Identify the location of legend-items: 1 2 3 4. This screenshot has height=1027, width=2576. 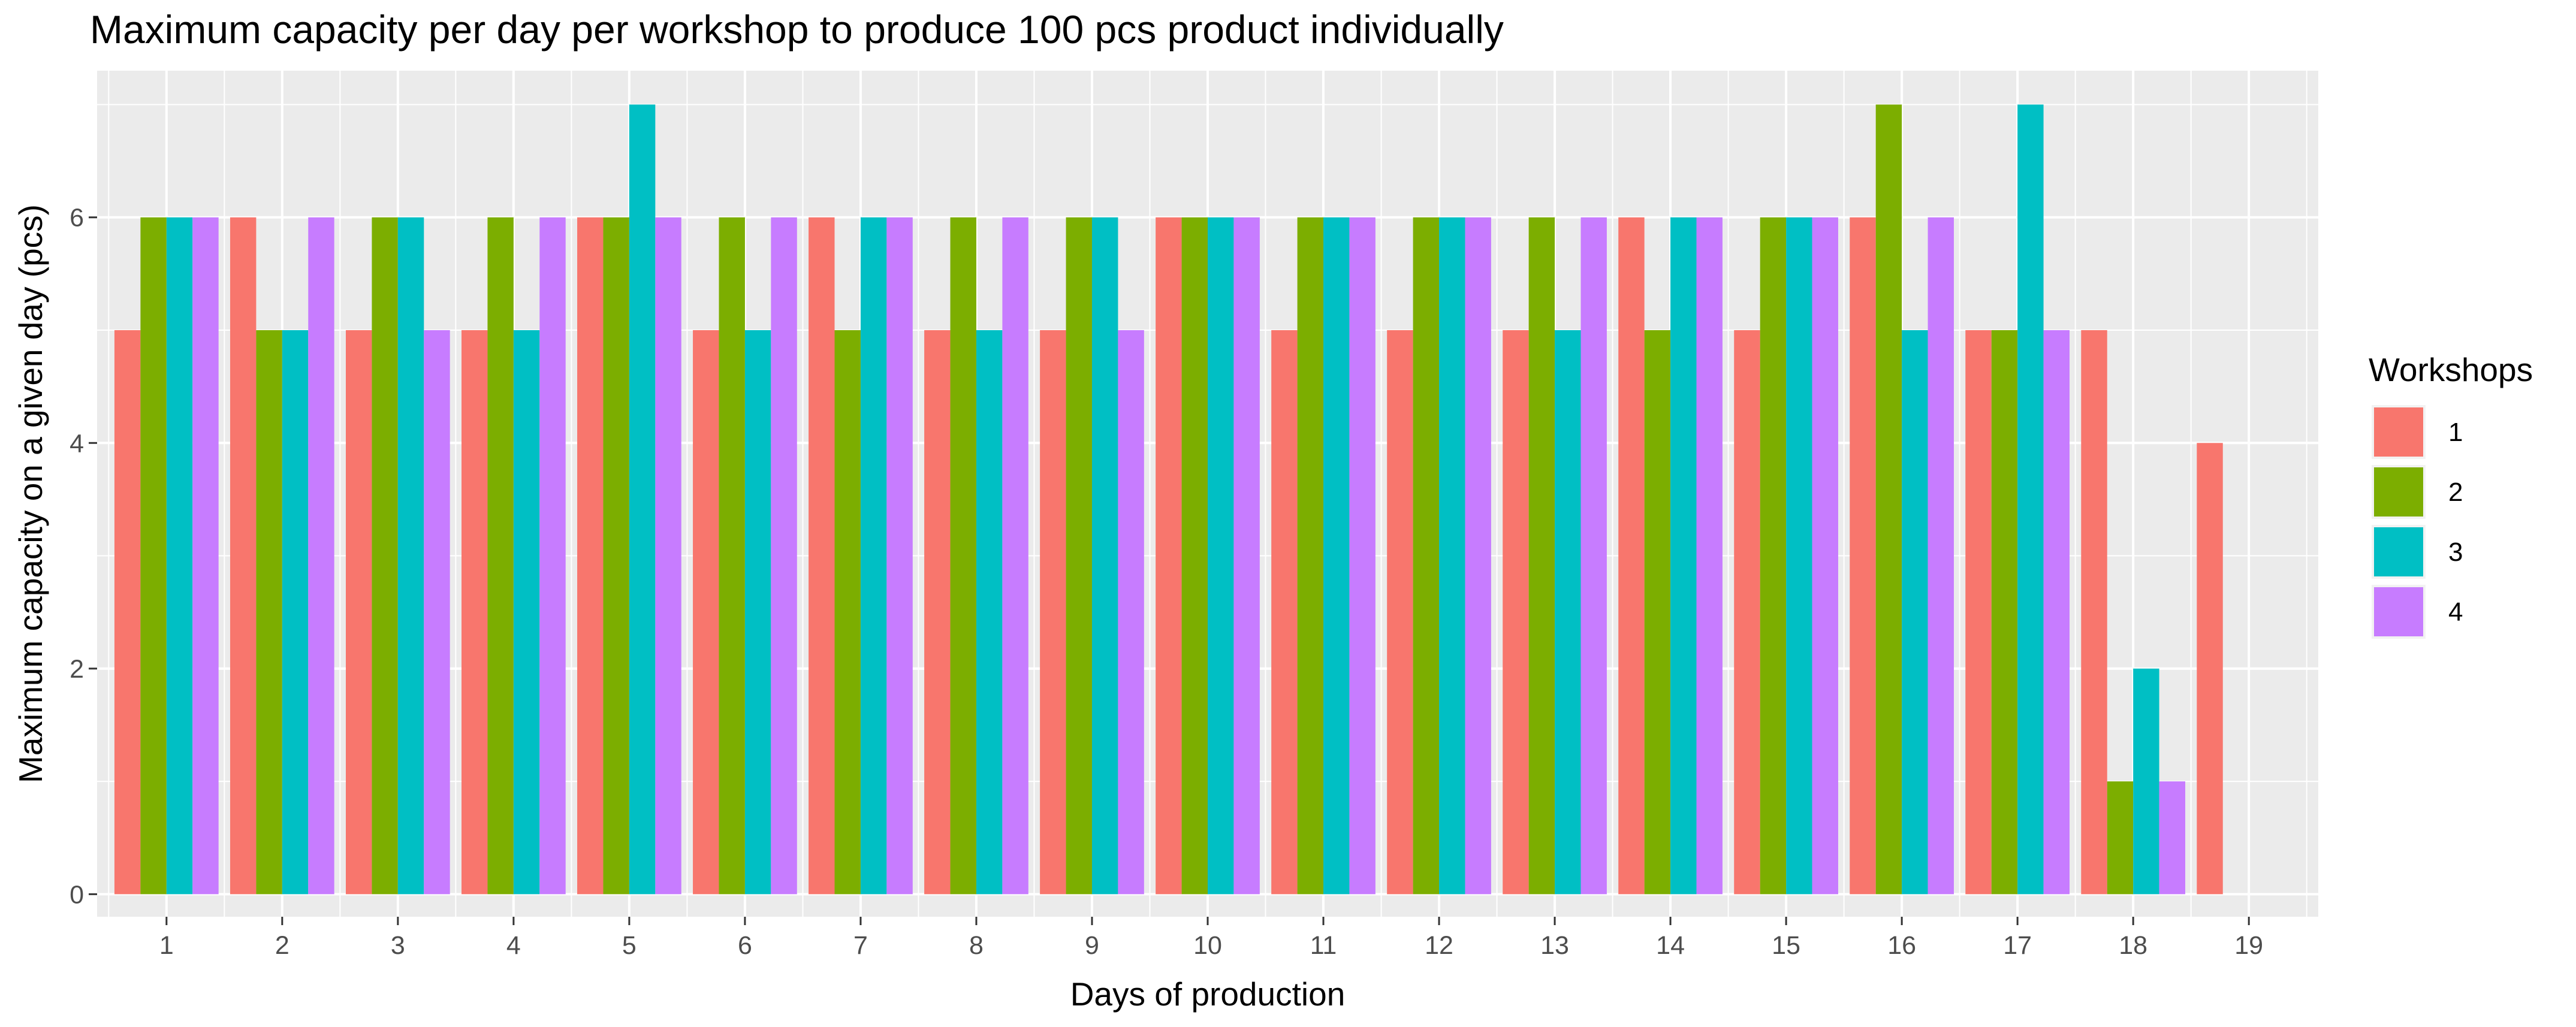
(2417, 522).